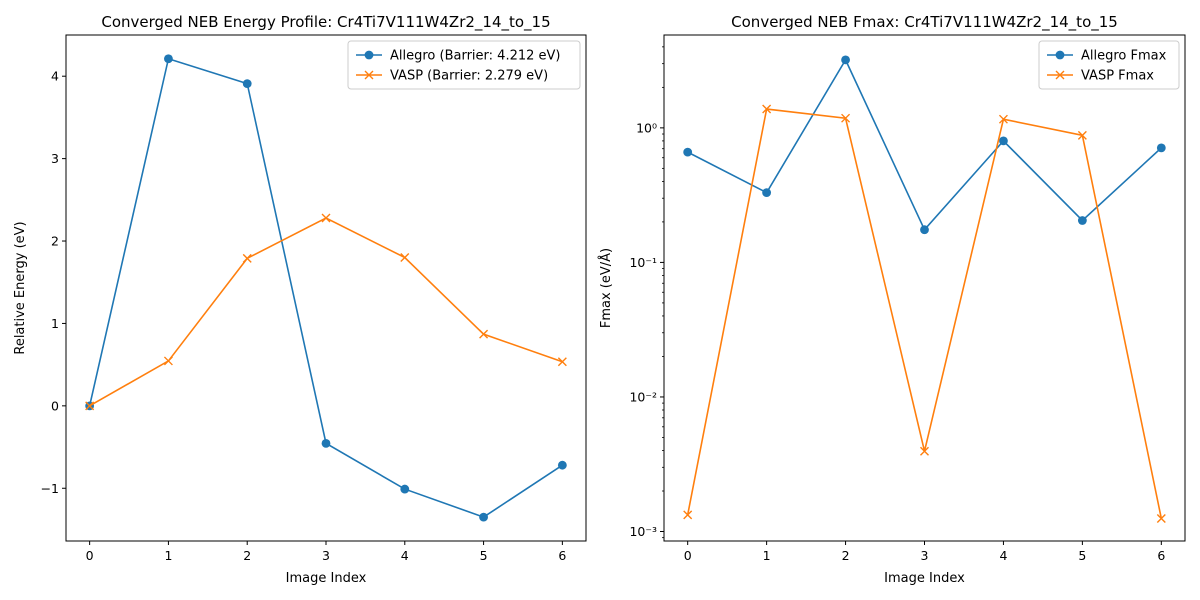  Describe the element at coordinates (20, 287) in the screenshot. I see `y-axis-label: Relative Energy (eV)` at that location.